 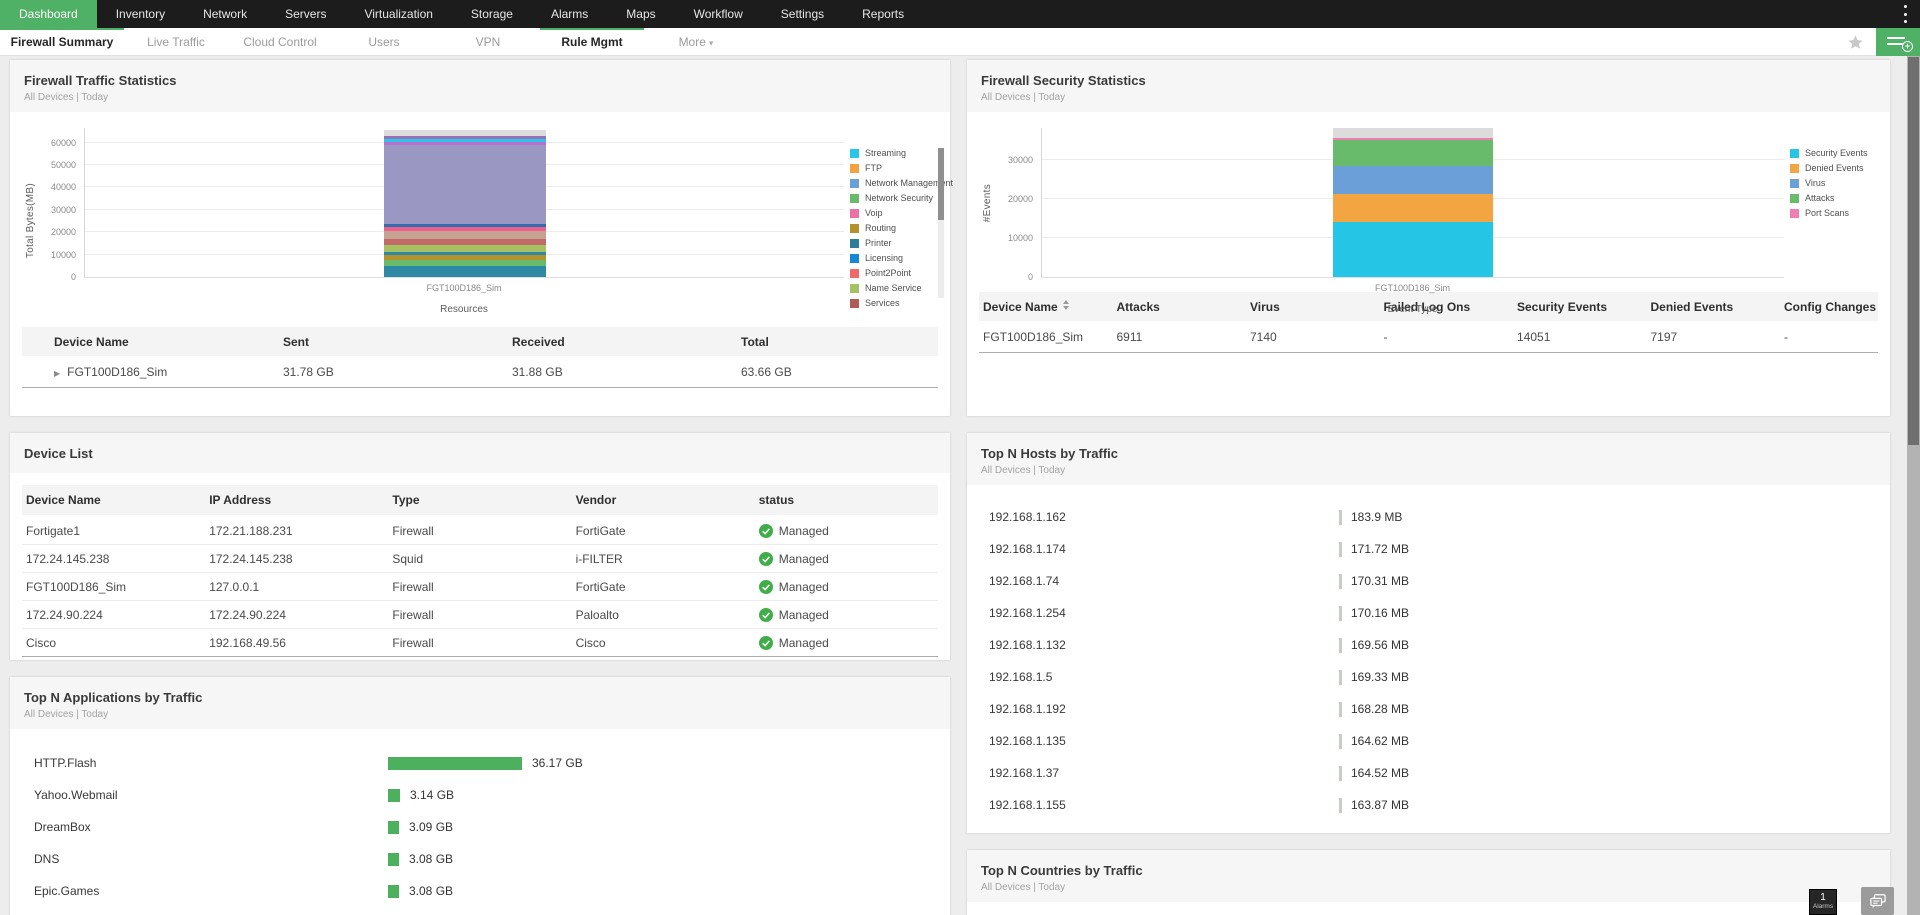 What do you see at coordinates (280, 42) in the screenshot?
I see `tab-cloud-control: Cloud Control` at bounding box center [280, 42].